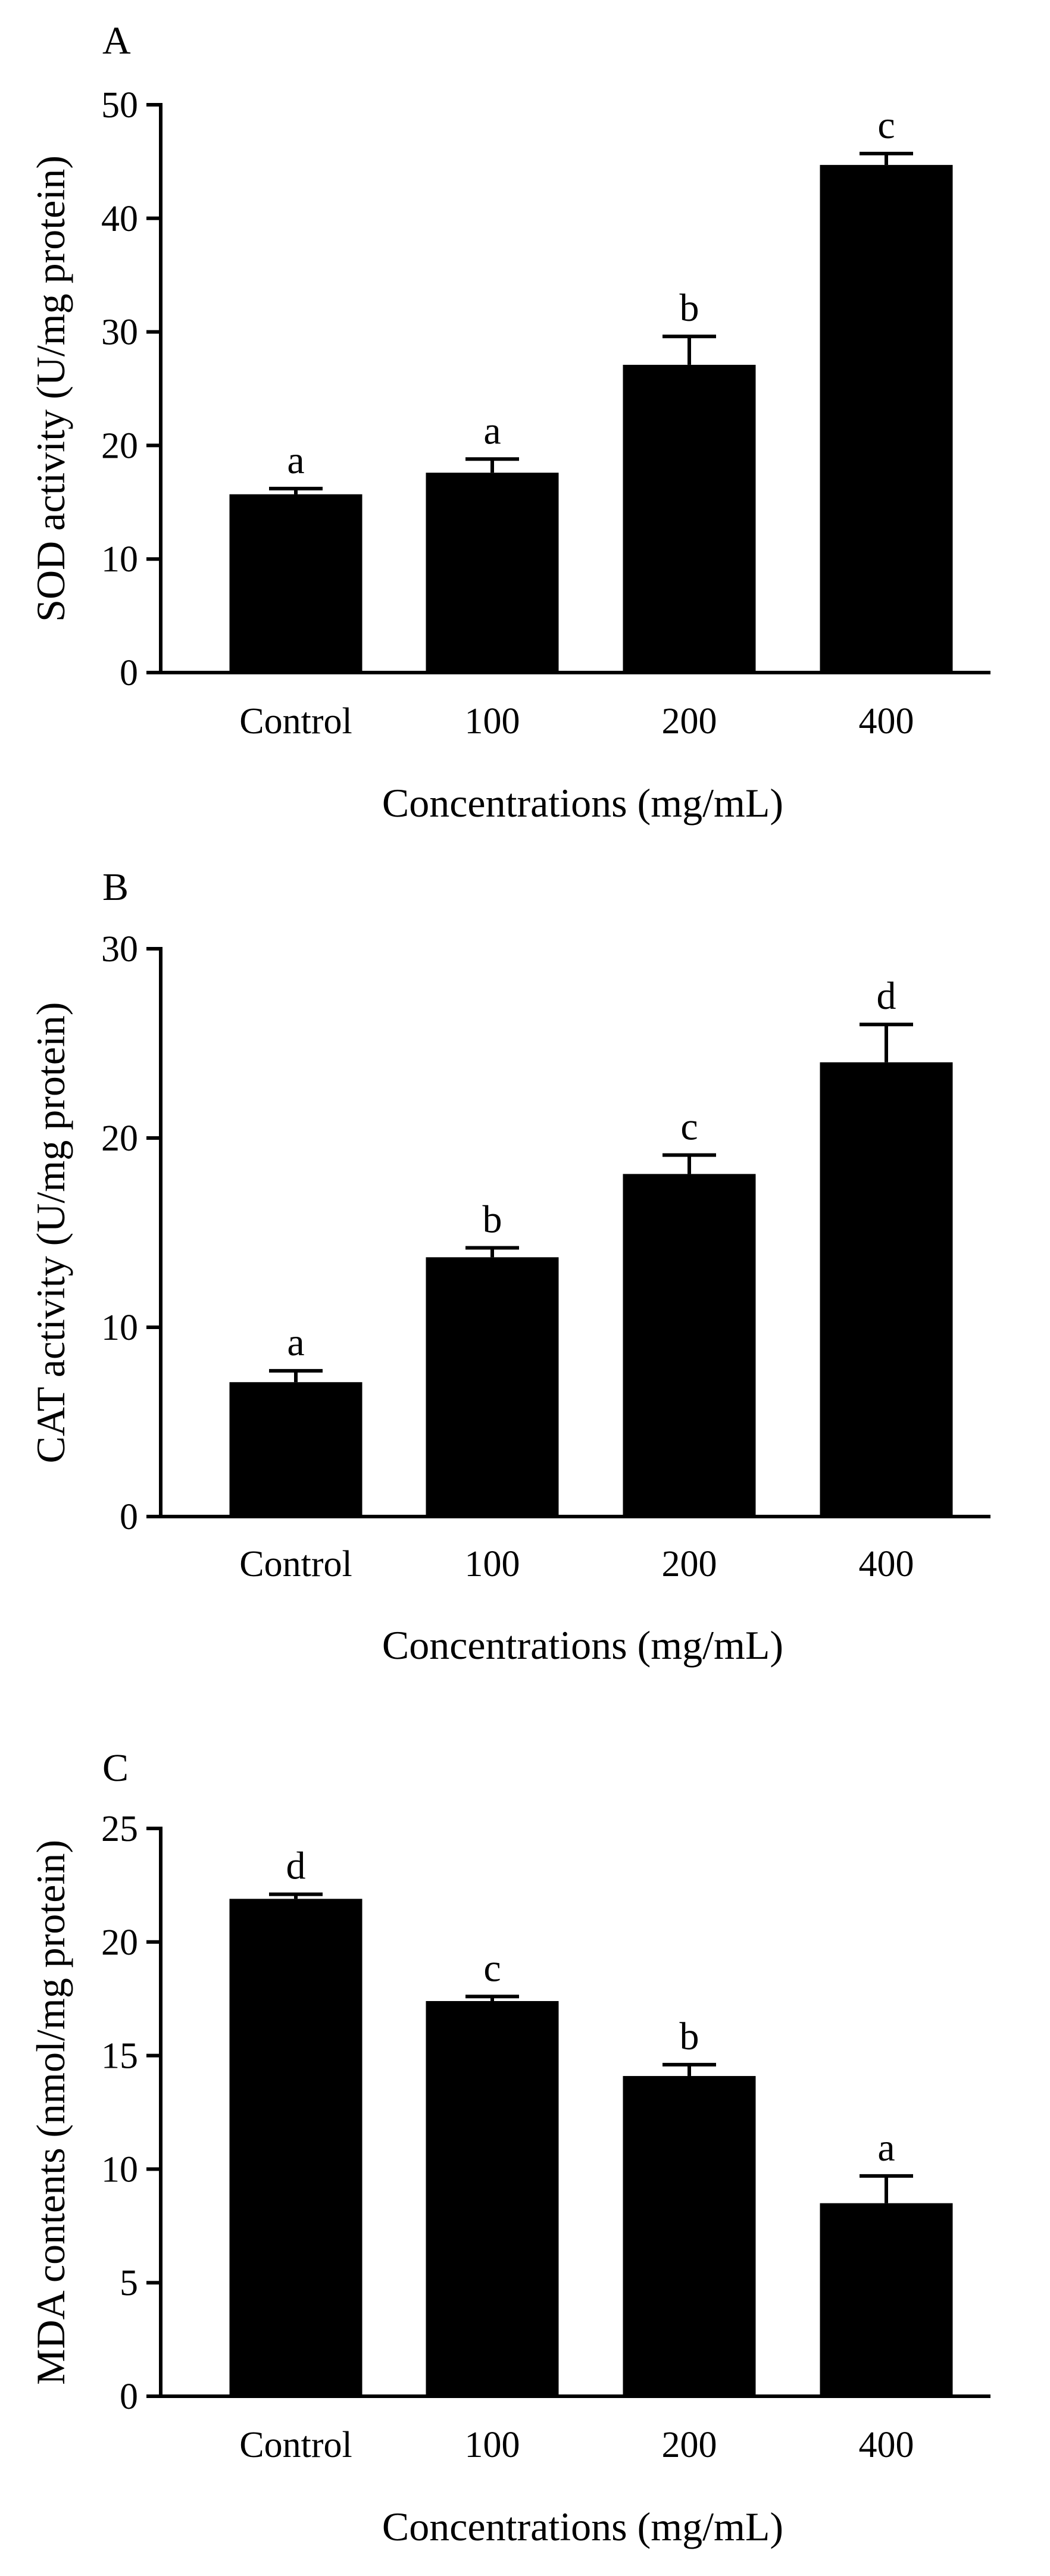 This screenshot has width=1050, height=2576. I want to click on panel-label: B, so click(115, 887).